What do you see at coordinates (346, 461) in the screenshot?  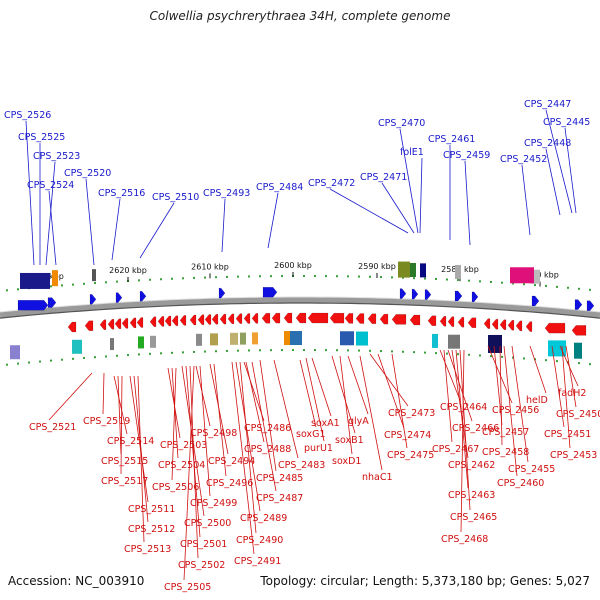 I see `gene-label-reverse: soxD1` at bounding box center [346, 461].